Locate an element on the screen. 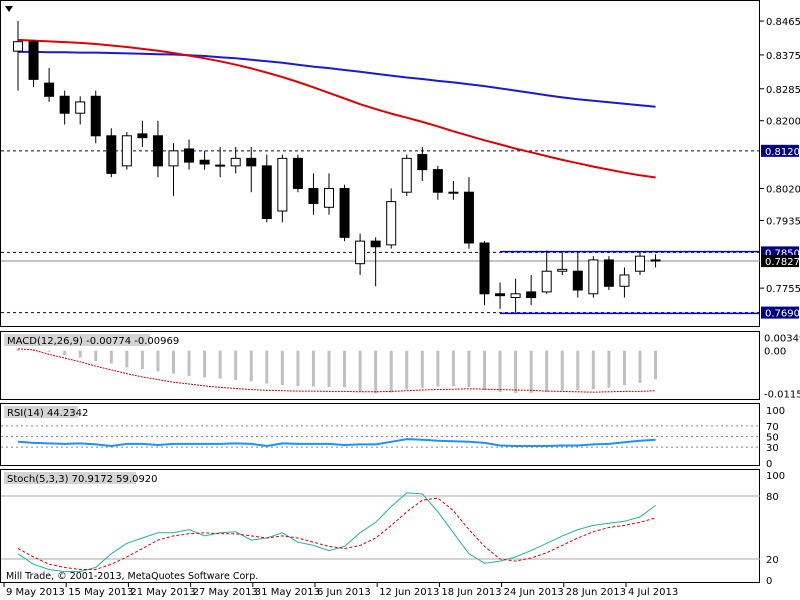  price-axis-label: 0.8200 is located at coordinates (783, 122).